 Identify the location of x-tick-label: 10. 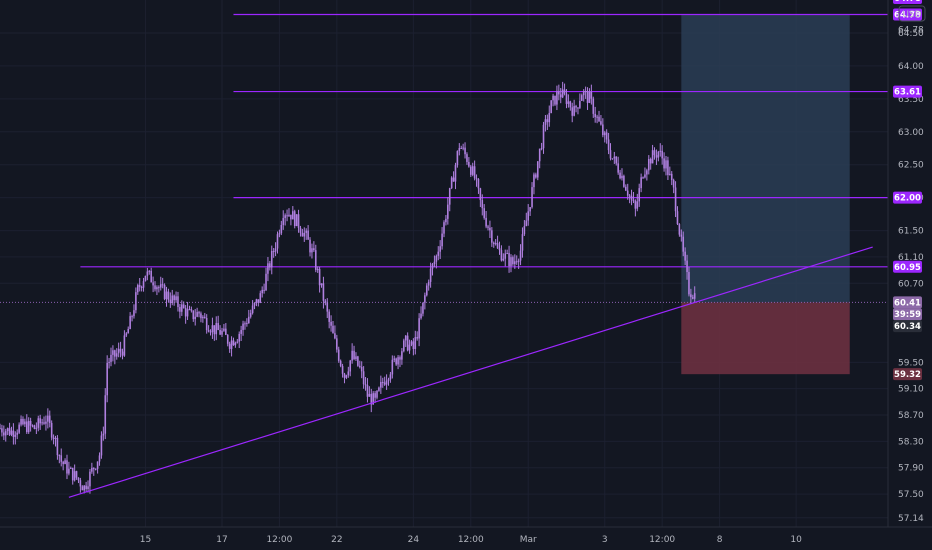
(796, 540).